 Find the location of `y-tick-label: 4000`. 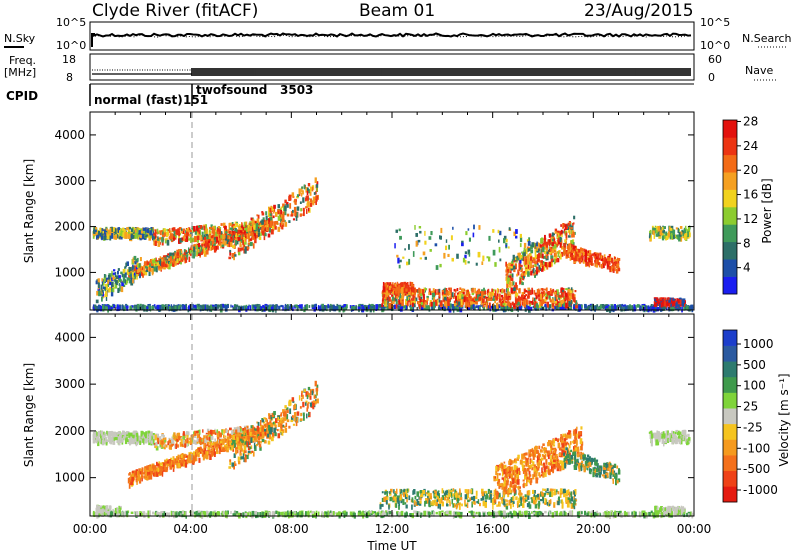

y-tick-label: 4000 is located at coordinates (69, 135).